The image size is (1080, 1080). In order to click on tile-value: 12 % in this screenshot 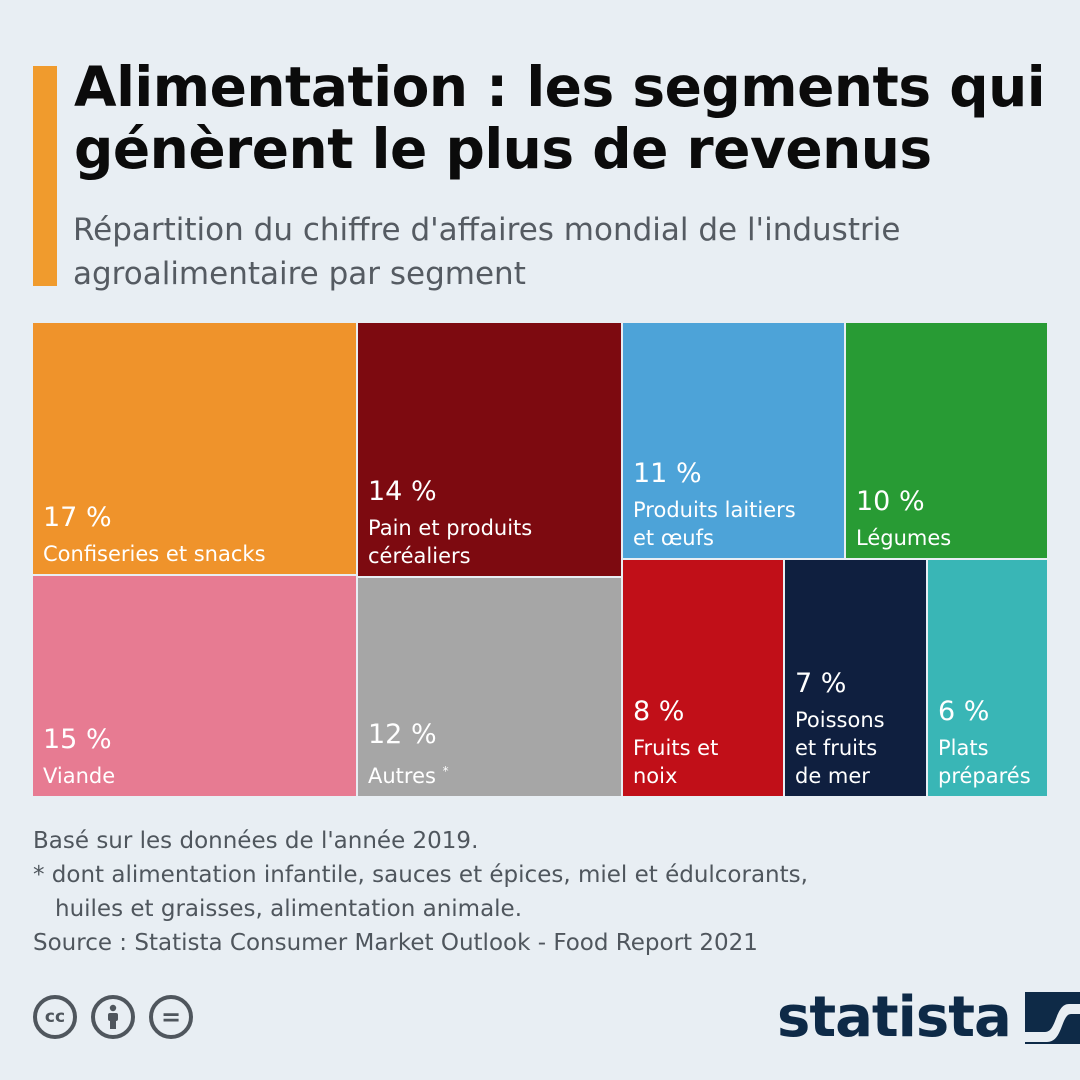, I will do `click(402, 734)`.